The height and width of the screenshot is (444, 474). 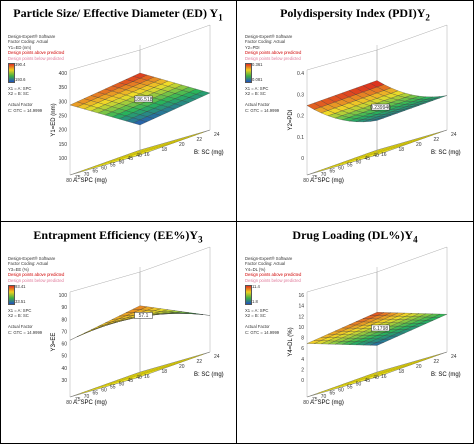 I want to click on color-scale-max: 0.361, so click(x=257, y=64).